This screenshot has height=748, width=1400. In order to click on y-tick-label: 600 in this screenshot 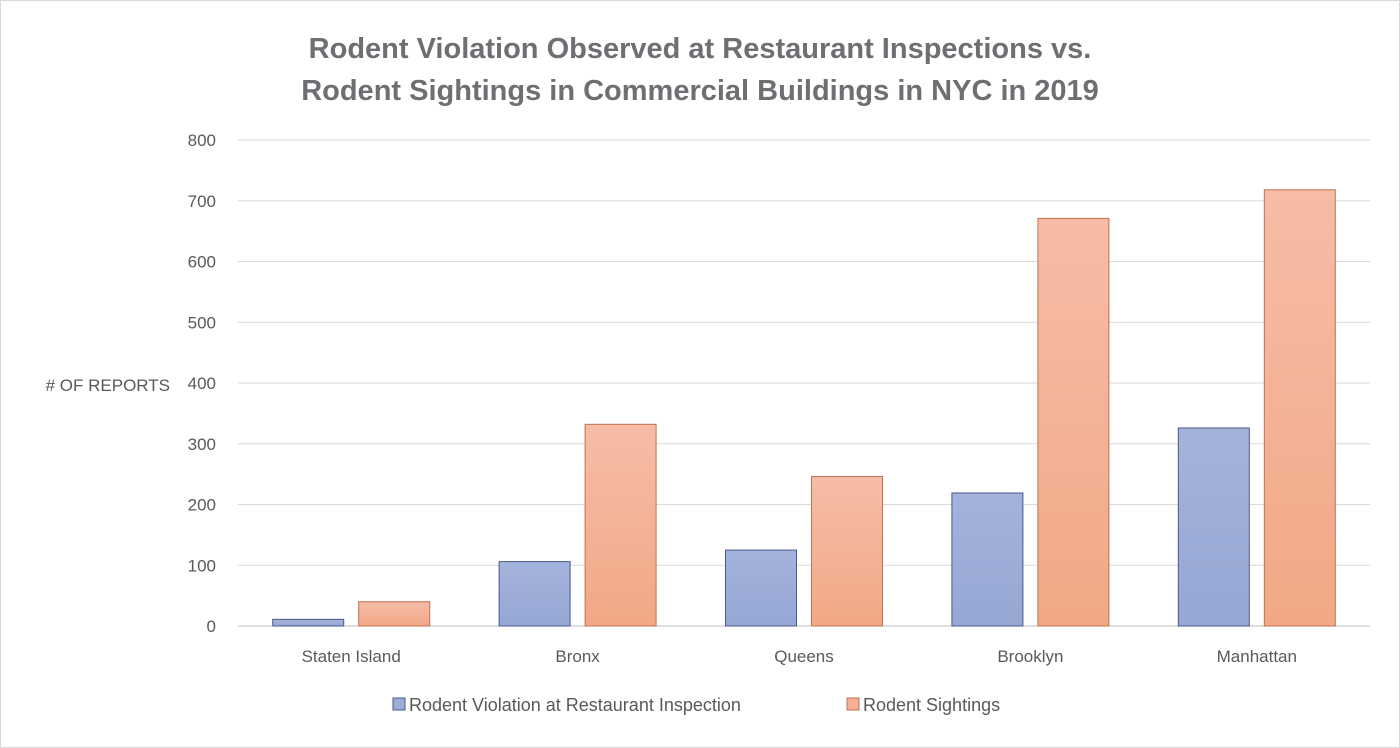, I will do `click(202, 262)`.